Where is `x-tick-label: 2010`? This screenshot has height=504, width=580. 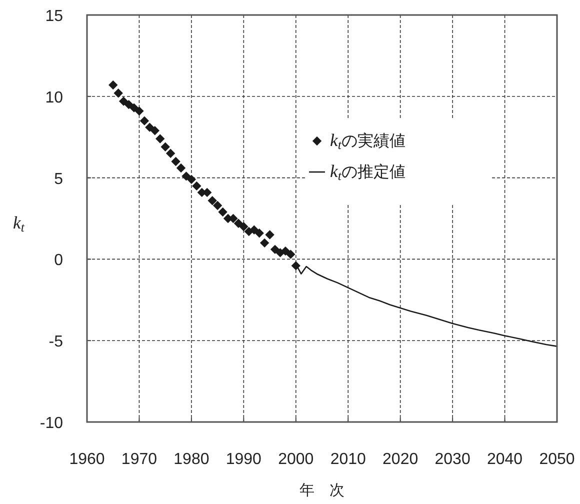
x-tick-label: 2010 is located at coordinates (348, 459).